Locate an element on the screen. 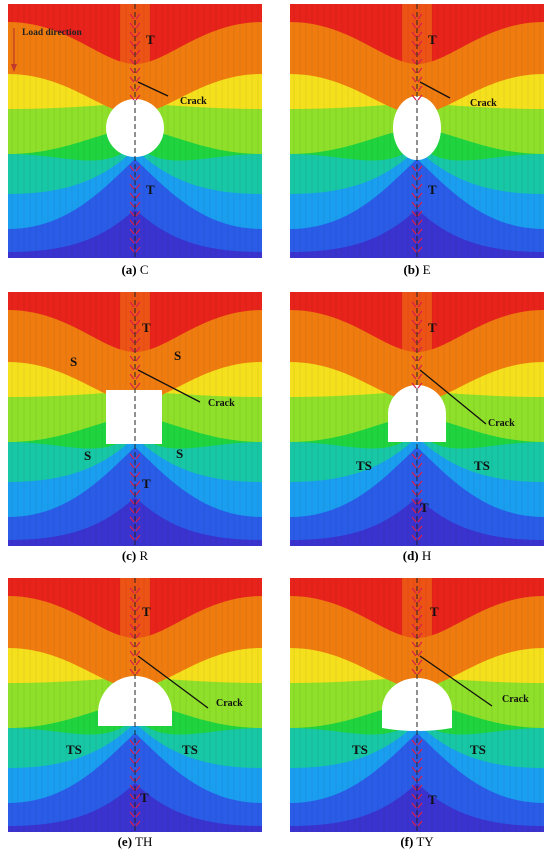  panel-e: T Crack TS TS T is located at coordinates (135, 705).